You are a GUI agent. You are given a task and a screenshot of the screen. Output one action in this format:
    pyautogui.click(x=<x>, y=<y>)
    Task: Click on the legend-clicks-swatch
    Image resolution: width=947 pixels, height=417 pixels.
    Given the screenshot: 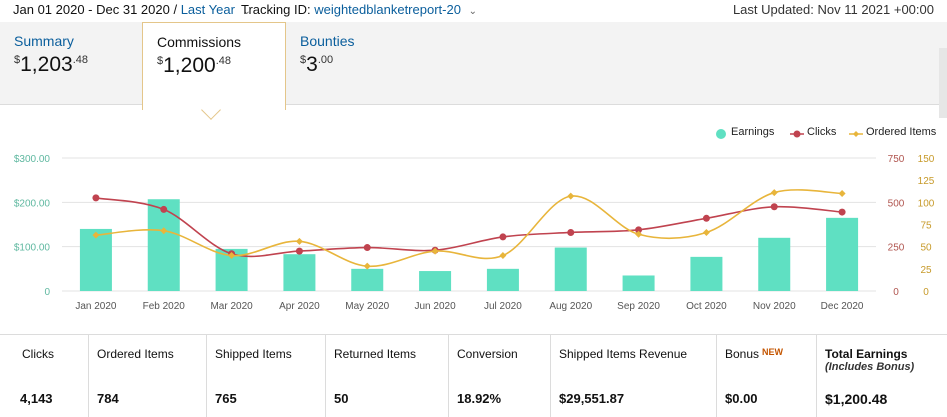 What is the action you would take?
    pyautogui.click(x=797, y=134)
    